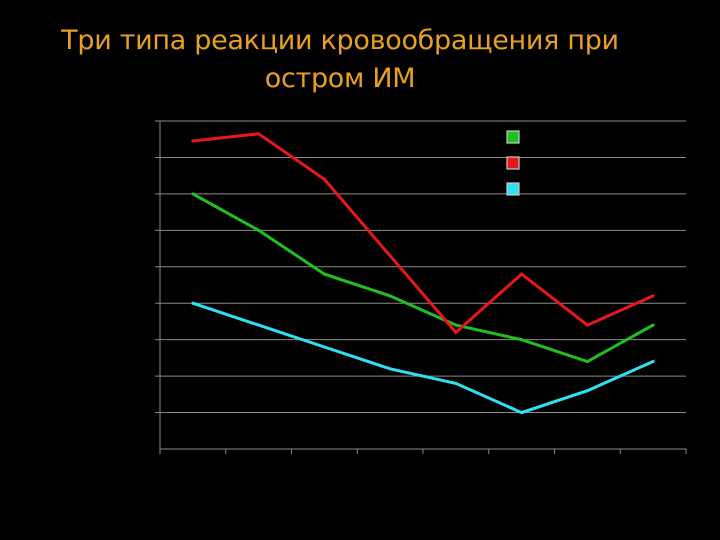  Describe the element at coordinates (340, 78) in the screenshot. I see `slide-title-line-2: остром ИМ` at that location.